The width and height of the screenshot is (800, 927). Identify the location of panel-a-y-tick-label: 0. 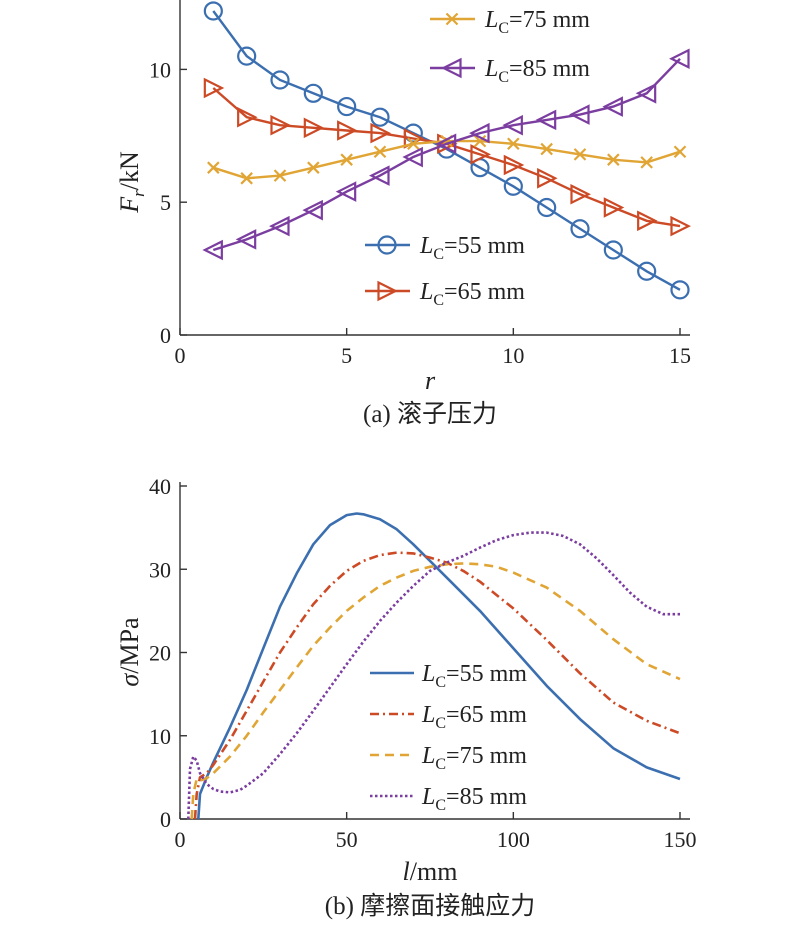
(165, 335).